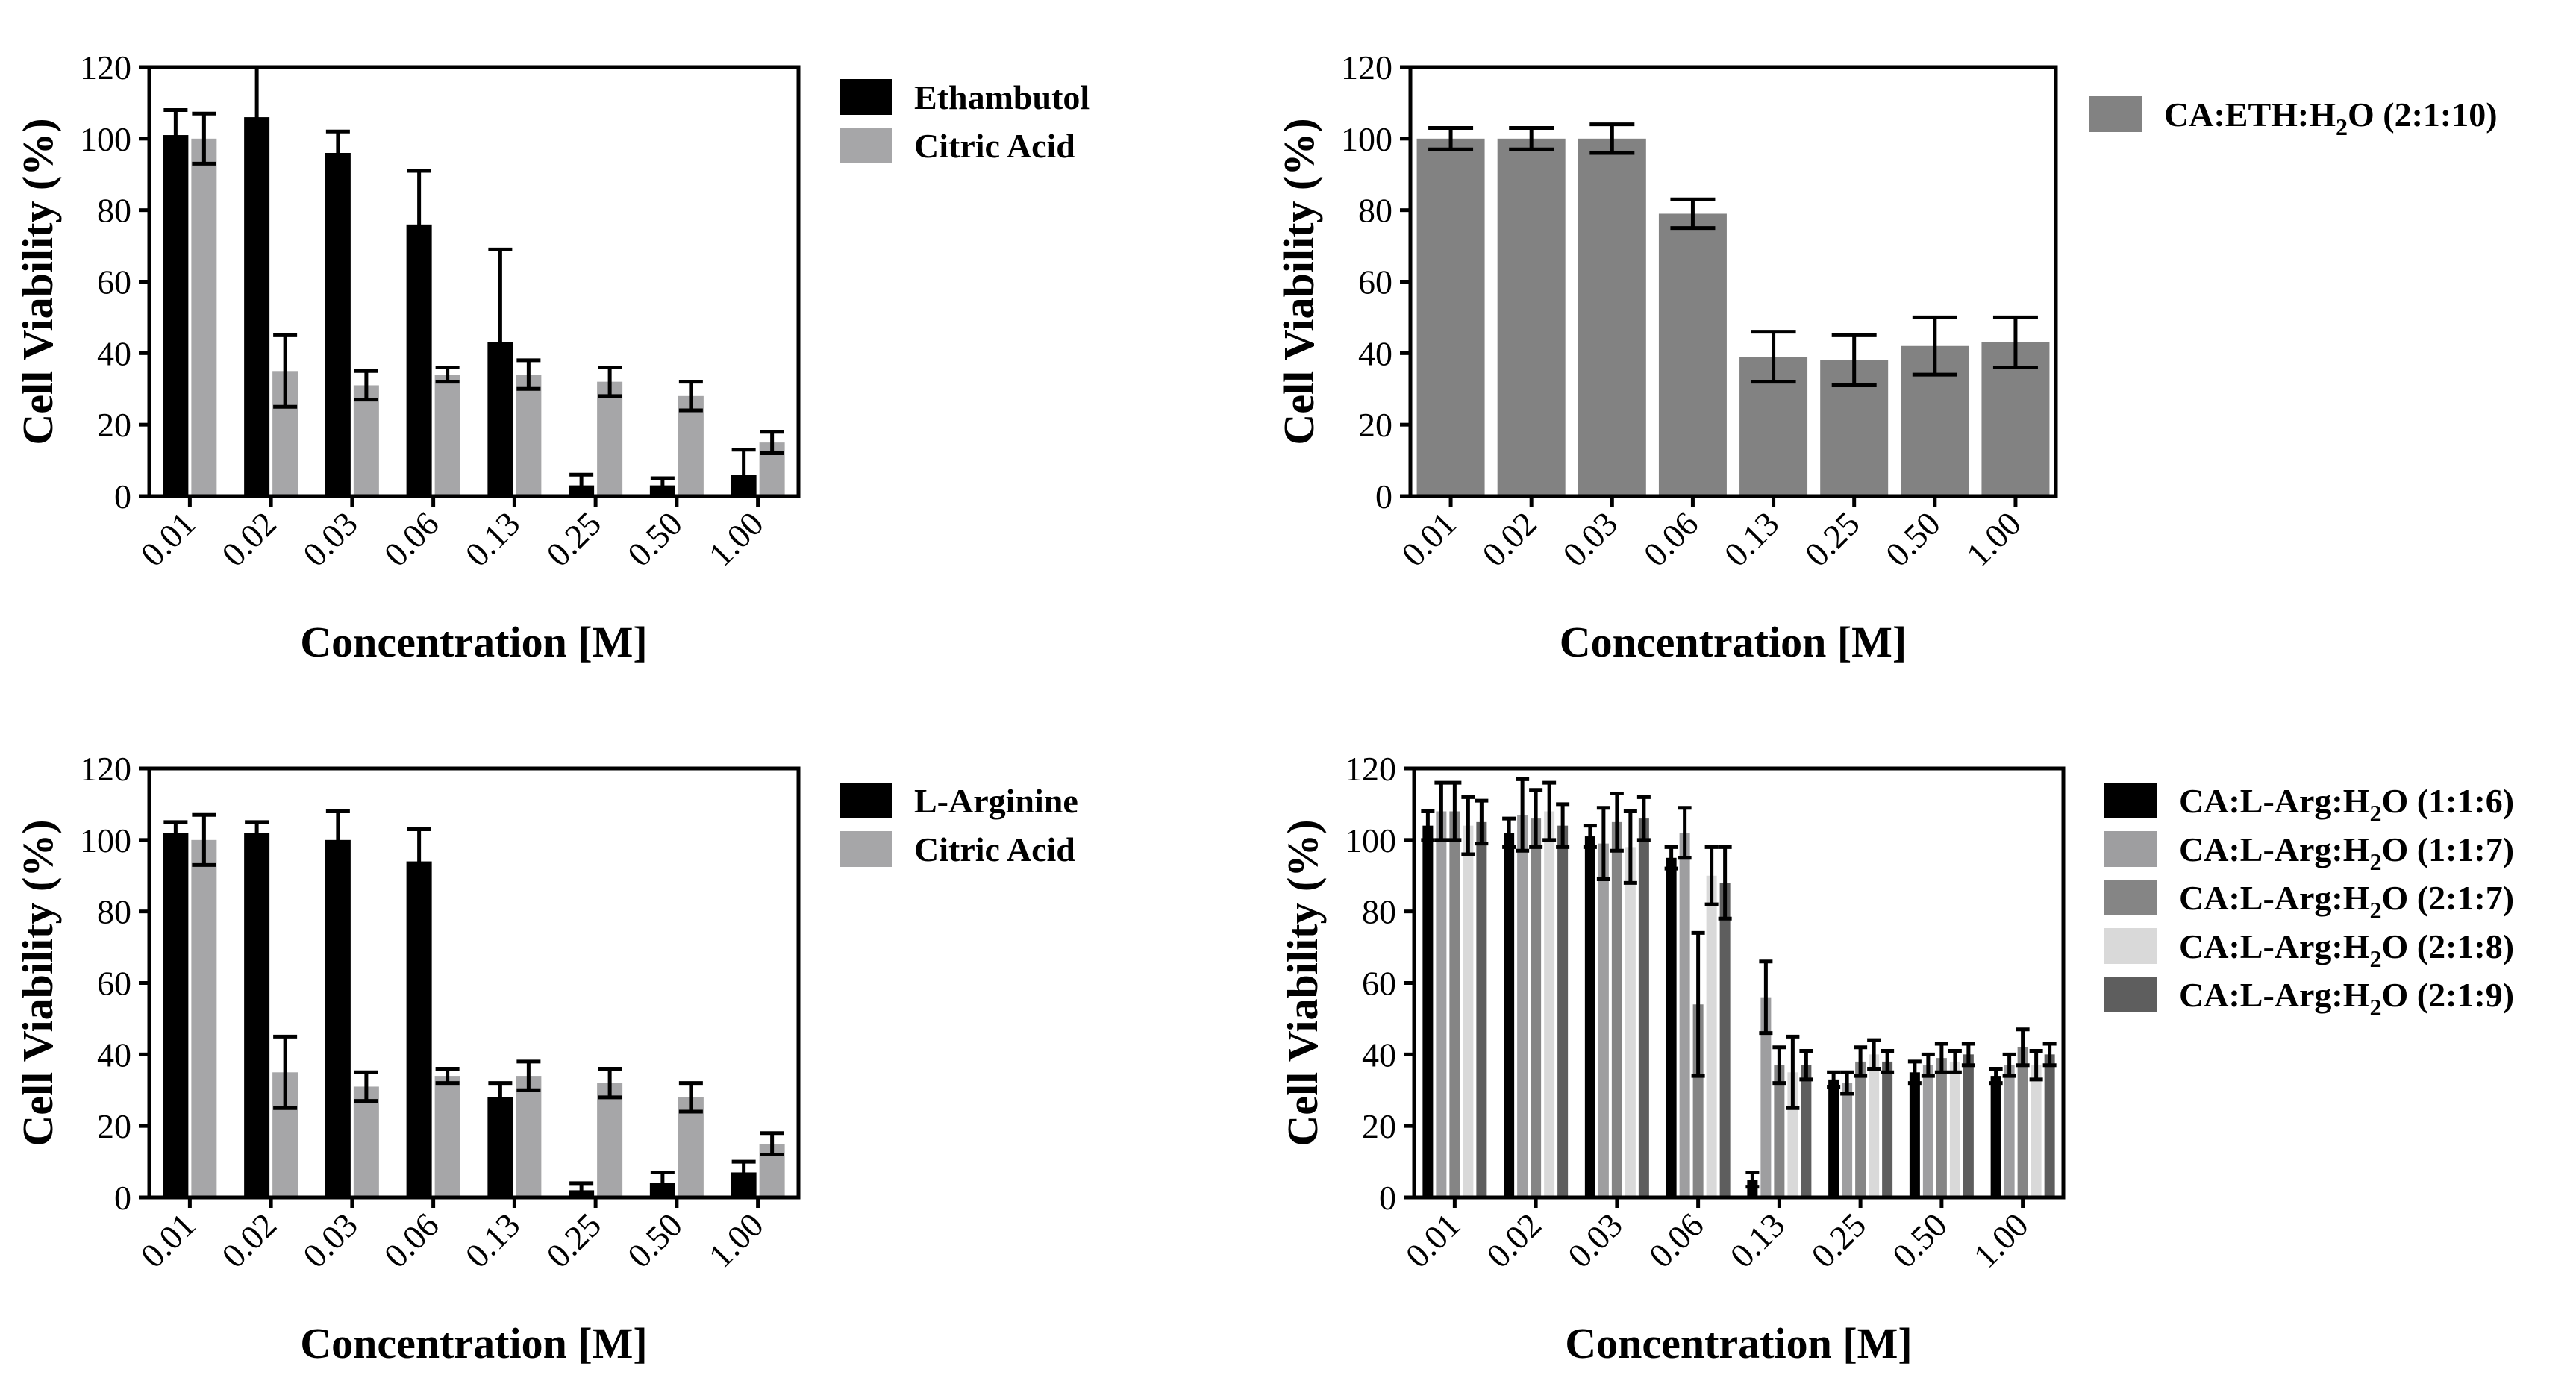  I want to click on y-tick-label: 0, so click(1383, 497).